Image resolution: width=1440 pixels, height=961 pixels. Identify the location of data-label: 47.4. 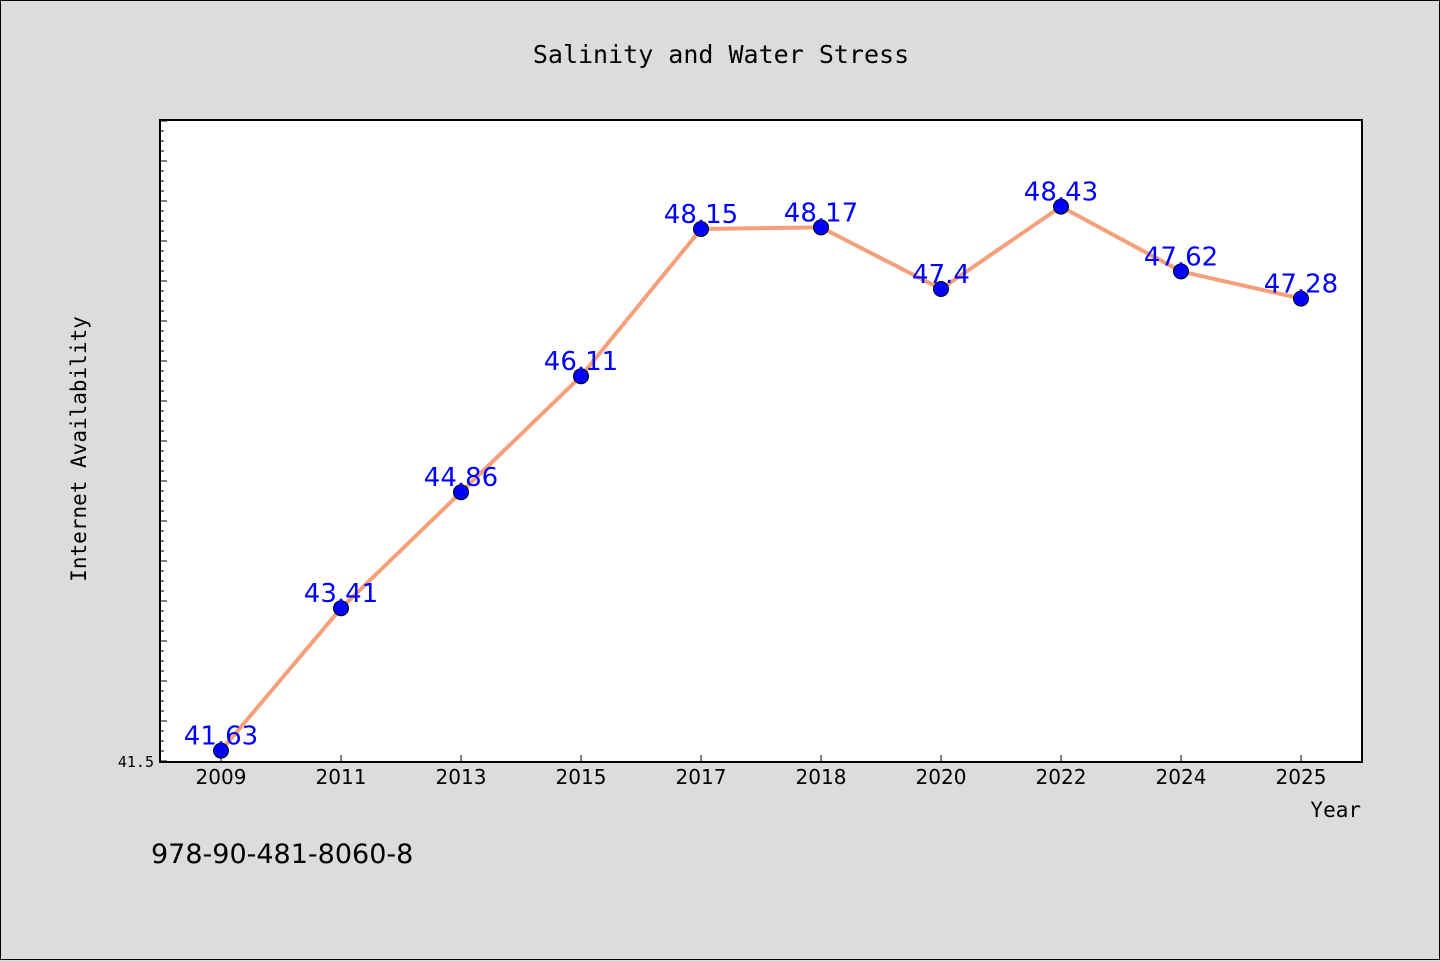
(941, 275).